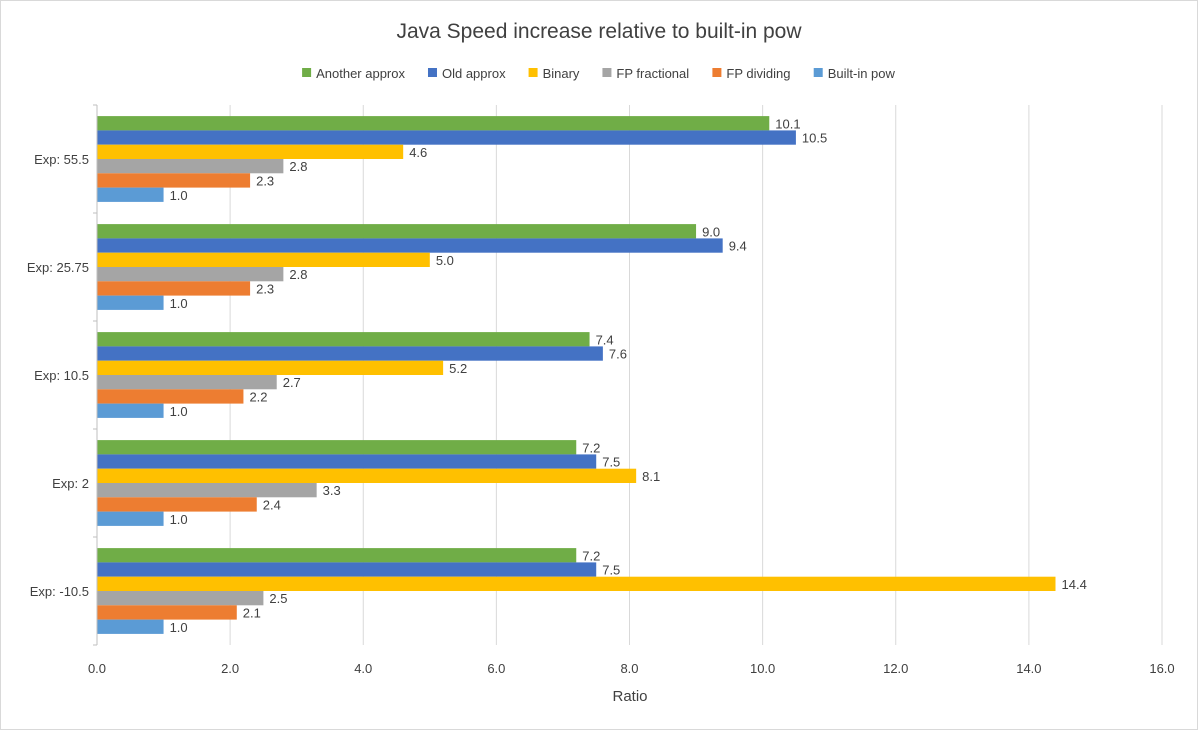  What do you see at coordinates (230, 668) in the screenshot?
I see `x-tick-label: 2.0` at bounding box center [230, 668].